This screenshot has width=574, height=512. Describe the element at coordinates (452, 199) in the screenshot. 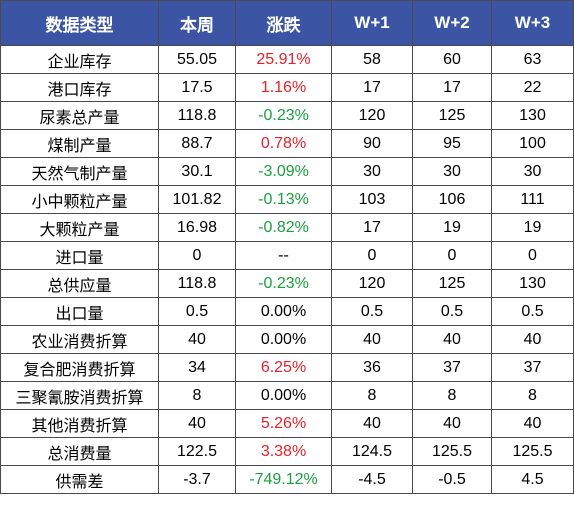

I see `w2-cell: 106` at that location.